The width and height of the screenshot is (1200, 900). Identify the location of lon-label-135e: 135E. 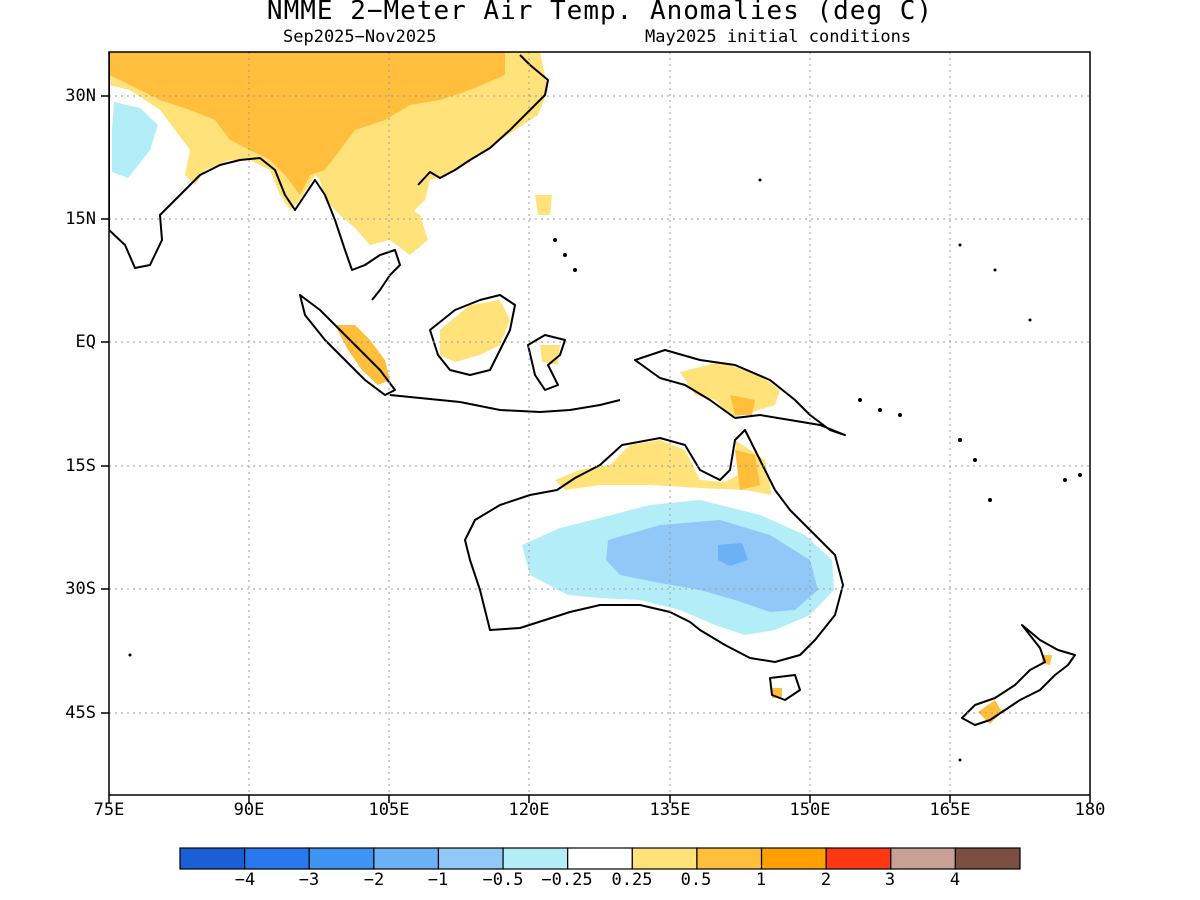
(670, 810).